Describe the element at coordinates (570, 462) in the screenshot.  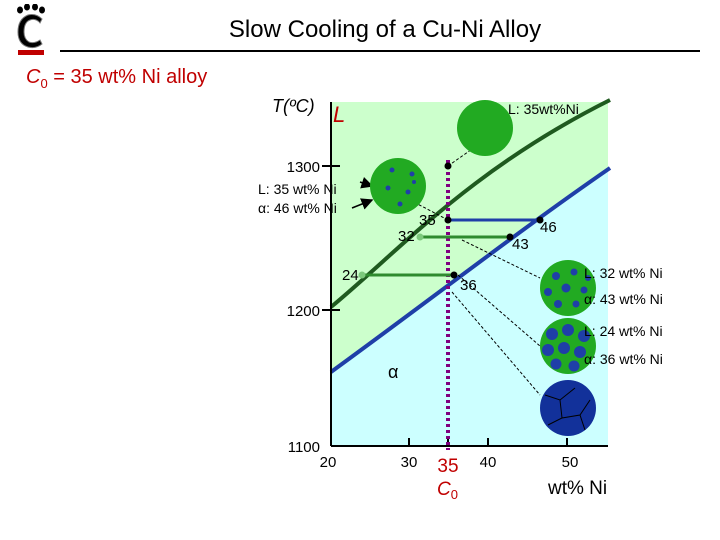
I see `x-tick-label-50: 50` at that location.